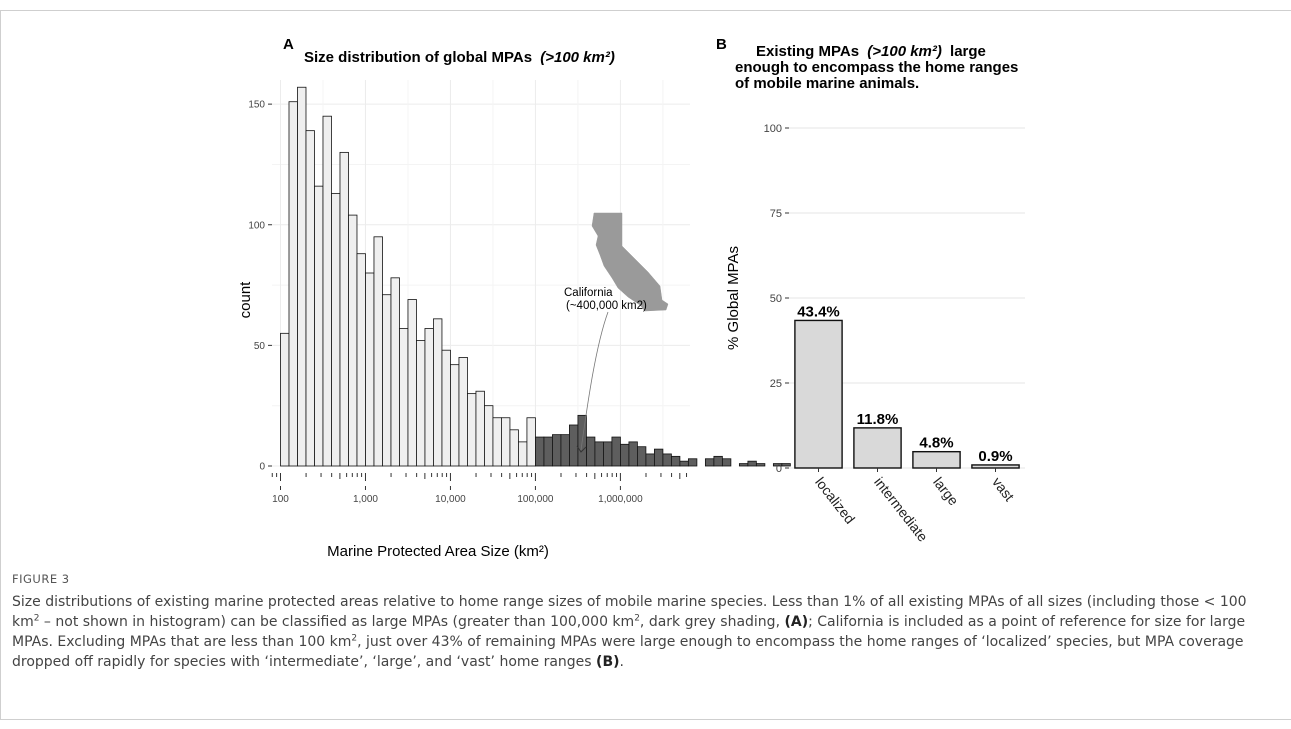 This screenshot has width=1291, height=729. I want to click on california-annotation-name: California, so click(588, 293).